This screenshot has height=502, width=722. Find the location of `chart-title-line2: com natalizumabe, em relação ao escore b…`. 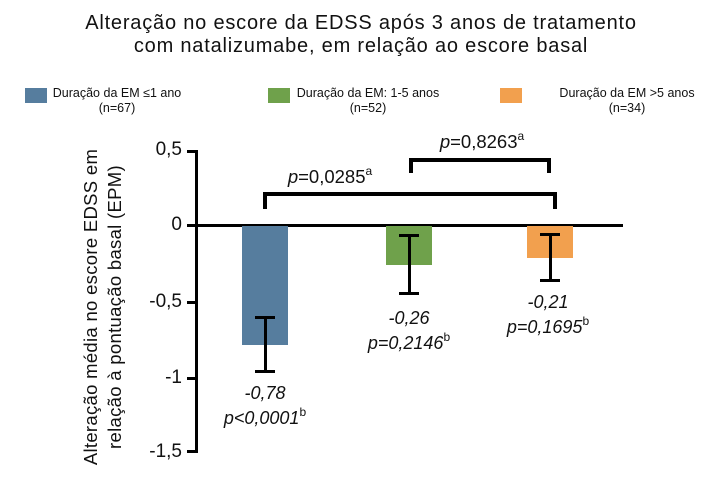

chart-title-line2: com natalizumabe, em relação ao escore b… is located at coordinates (361, 46).